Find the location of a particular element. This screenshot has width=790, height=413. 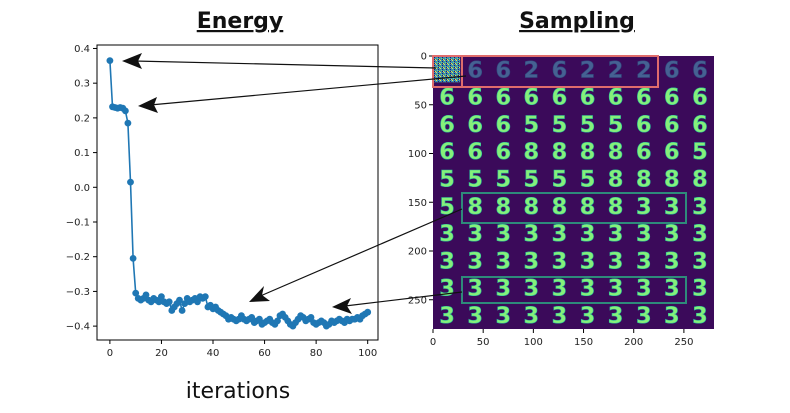

sampling-xtick-label: 200 is located at coordinates (633, 342).